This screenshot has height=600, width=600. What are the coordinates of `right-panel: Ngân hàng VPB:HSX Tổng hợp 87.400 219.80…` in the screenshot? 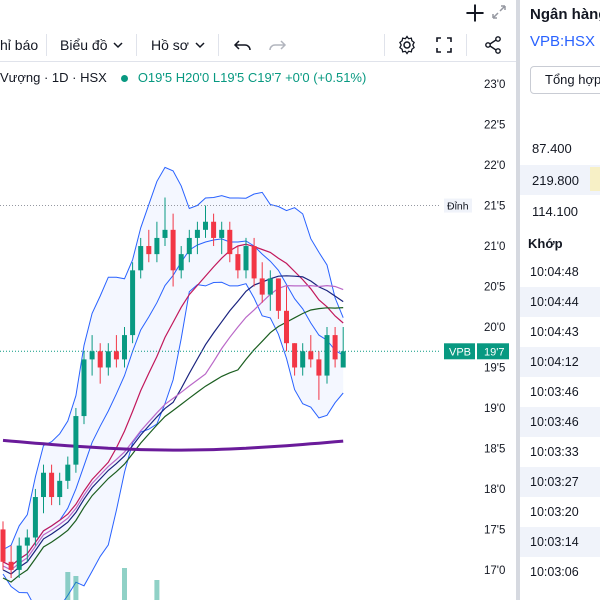 It's located at (560, 300).